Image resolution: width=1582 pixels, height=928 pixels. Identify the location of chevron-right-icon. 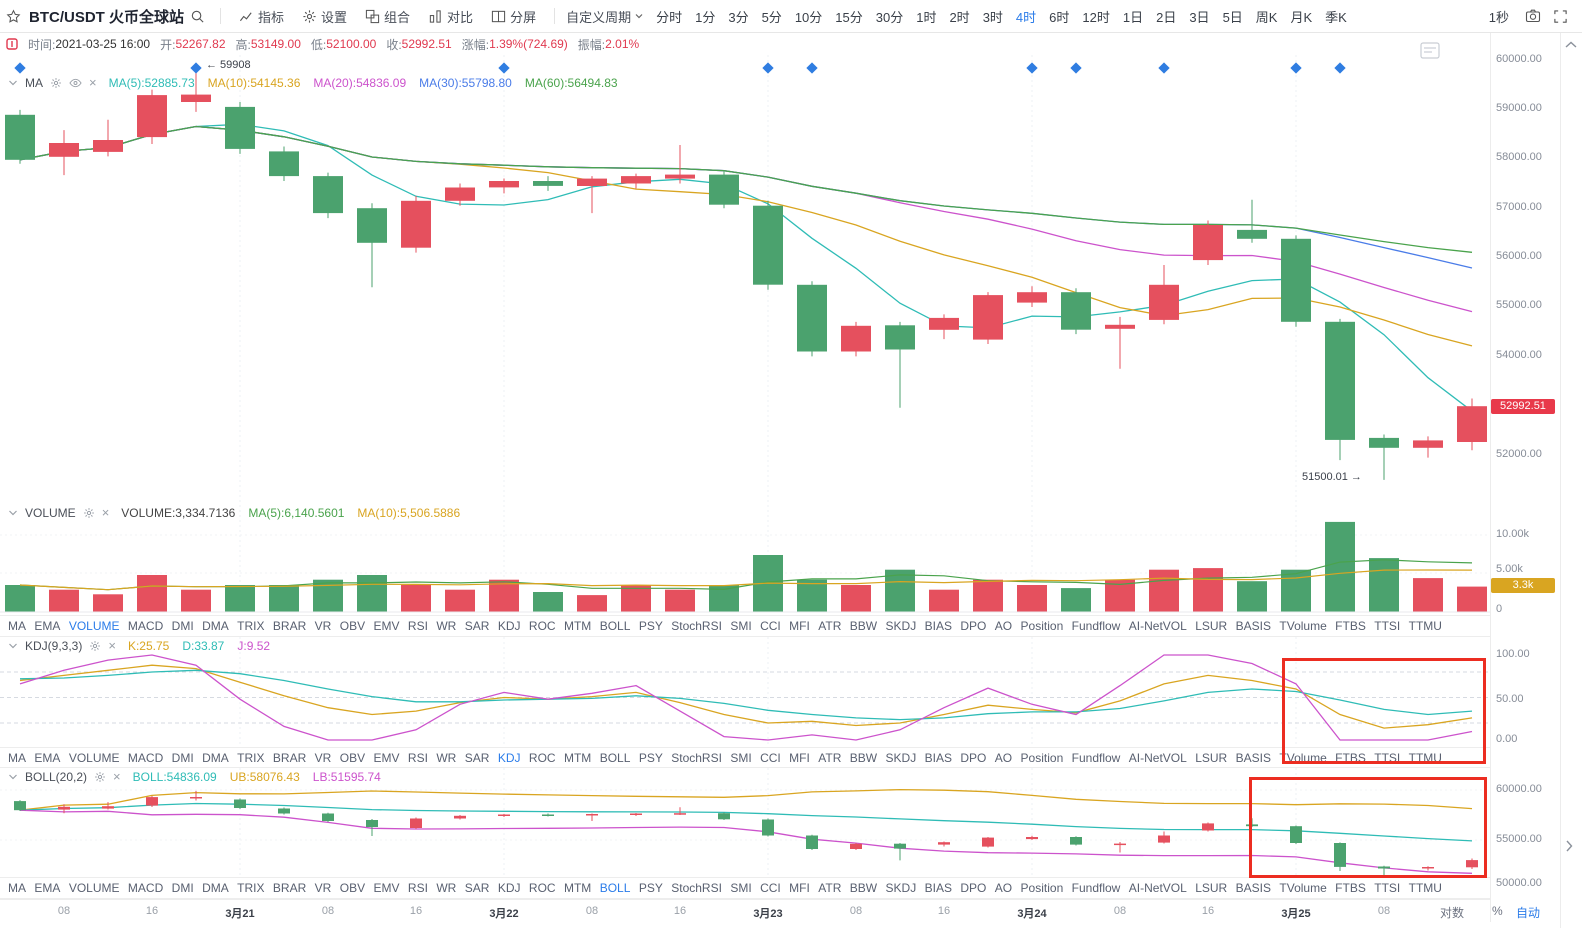
(1569, 848).